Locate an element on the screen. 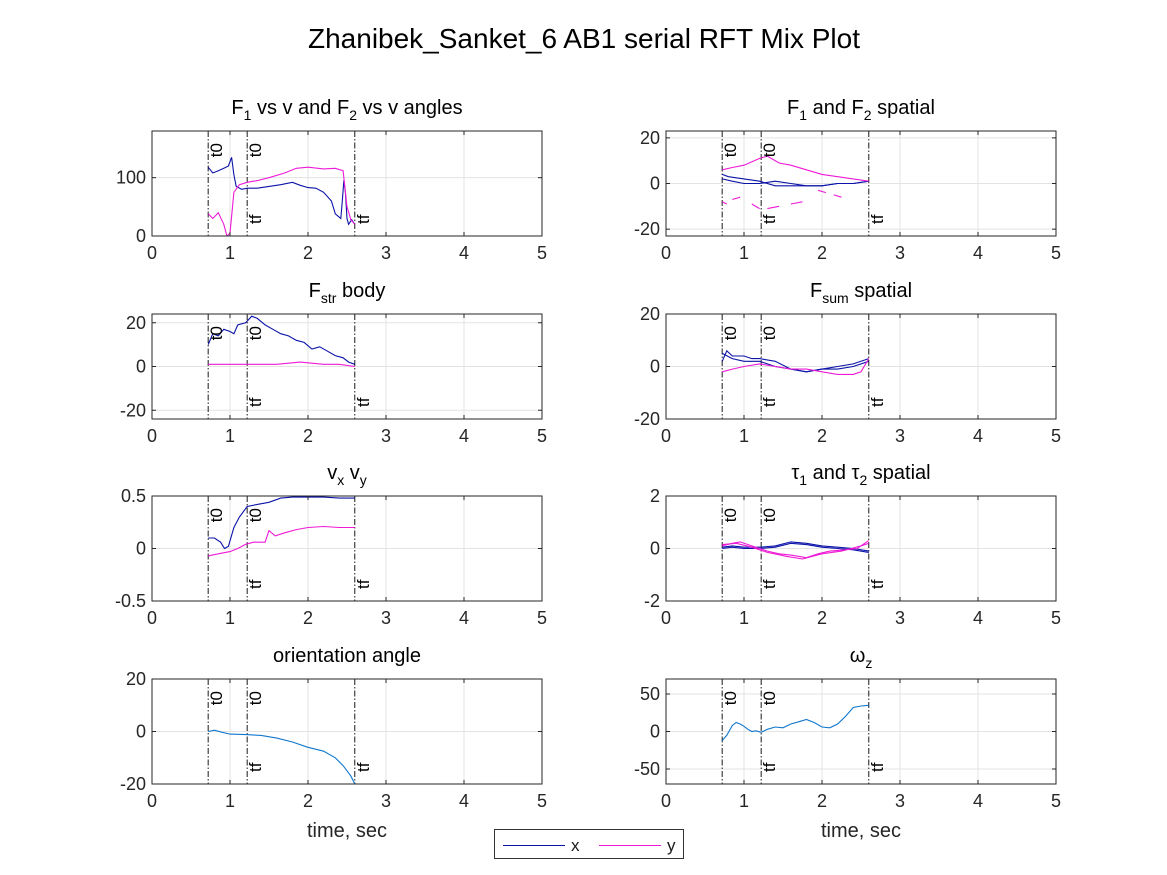 Image resolution: width=1167 pixels, height=875 pixels. axes-box is located at coordinates (347, 183).